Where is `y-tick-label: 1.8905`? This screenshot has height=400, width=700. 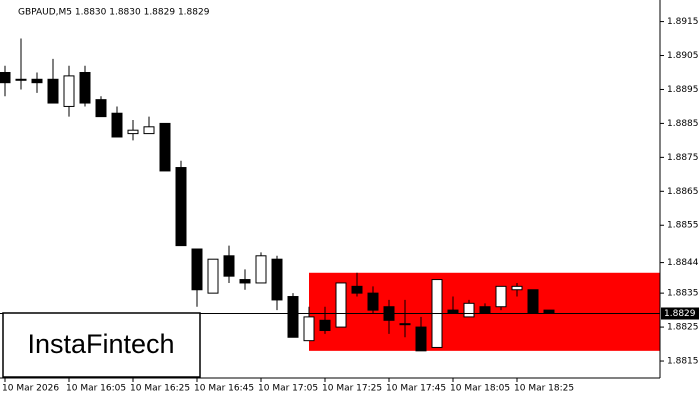
y-tick-label: 1.8905 is located at coordinates (683, 56).